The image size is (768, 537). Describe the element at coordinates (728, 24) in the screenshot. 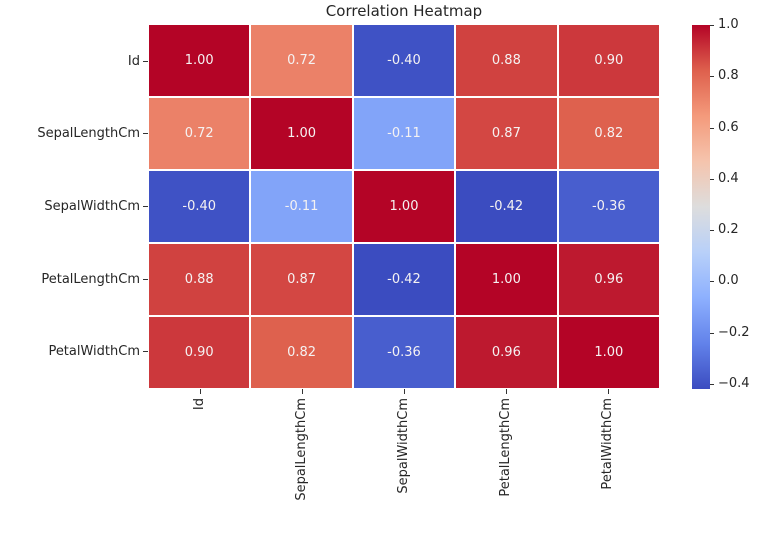

I see `colorbar-tick-label-1.0: 1.0` at that location.